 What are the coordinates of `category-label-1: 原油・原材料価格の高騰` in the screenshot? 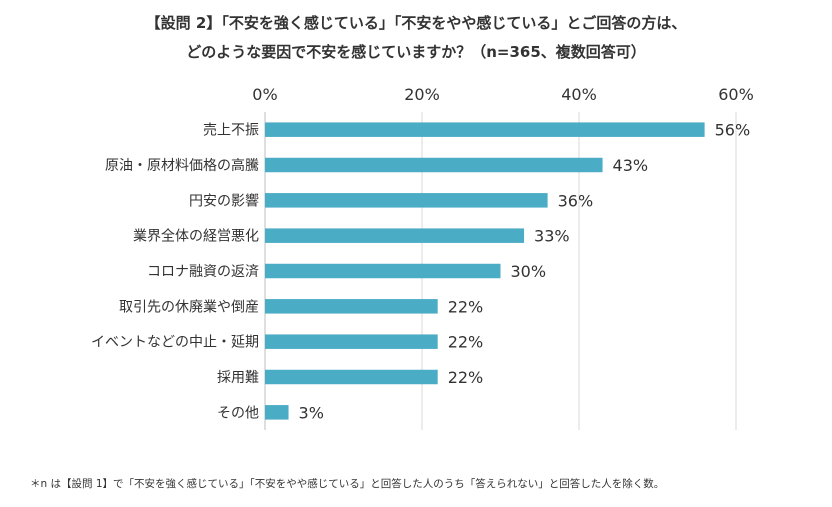 It's located at (182, 165).